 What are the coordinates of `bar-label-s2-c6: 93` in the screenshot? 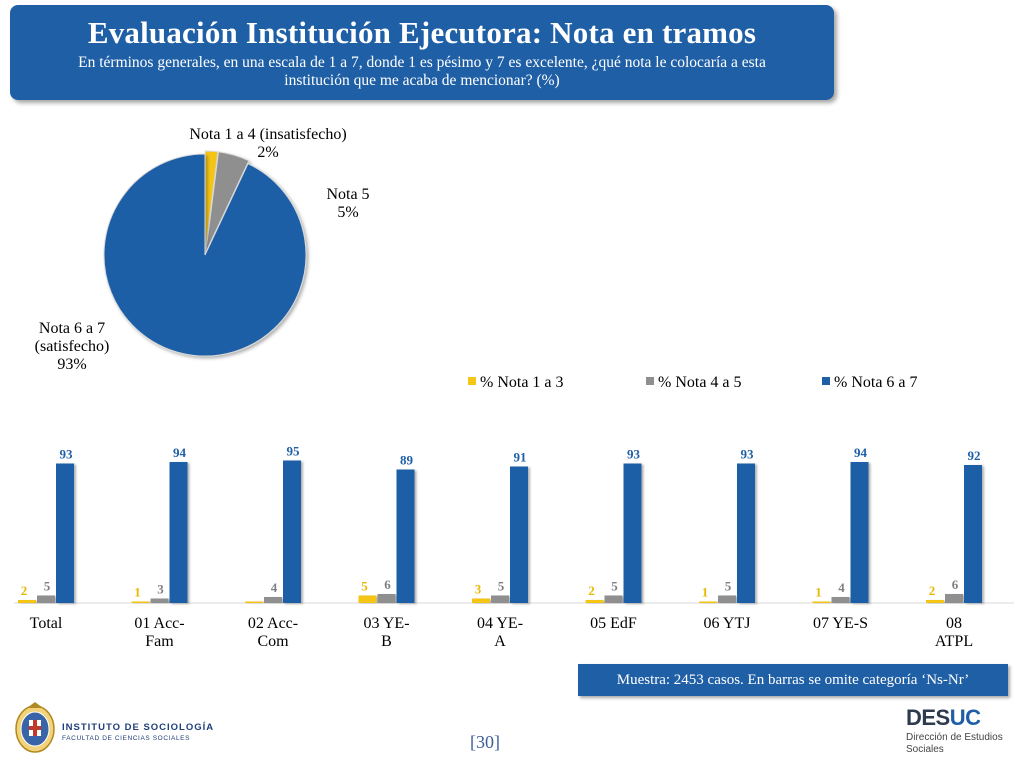 It's located at (748, 454).